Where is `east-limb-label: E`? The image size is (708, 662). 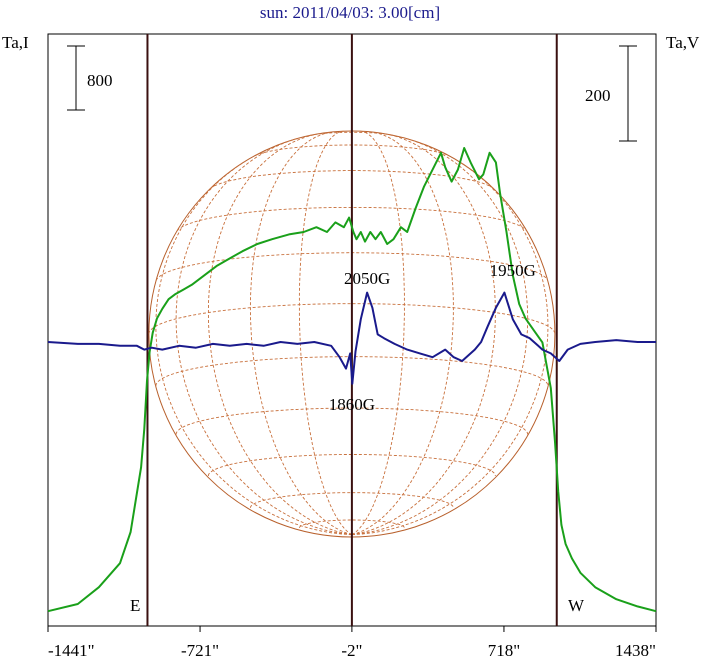
east-limb-label: E is located at coordinates (135, 605).